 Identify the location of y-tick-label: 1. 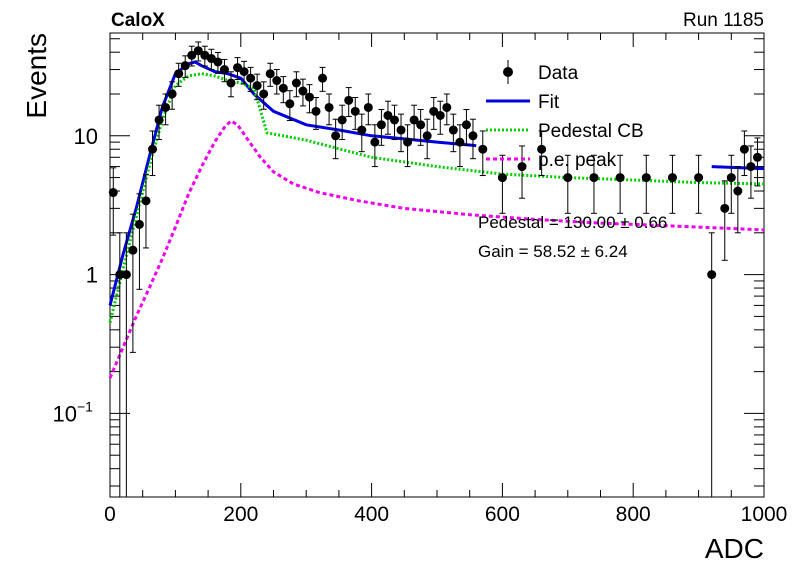
(92, 275).